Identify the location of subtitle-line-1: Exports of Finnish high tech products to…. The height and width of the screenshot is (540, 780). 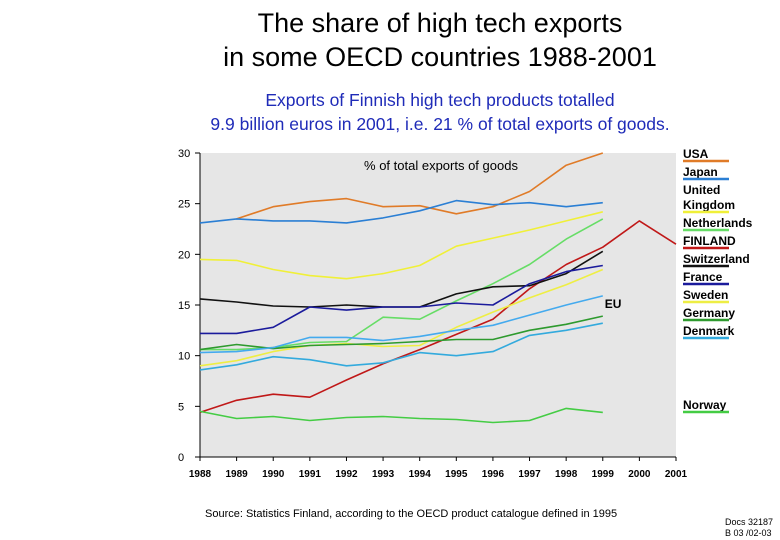
(440, 100).